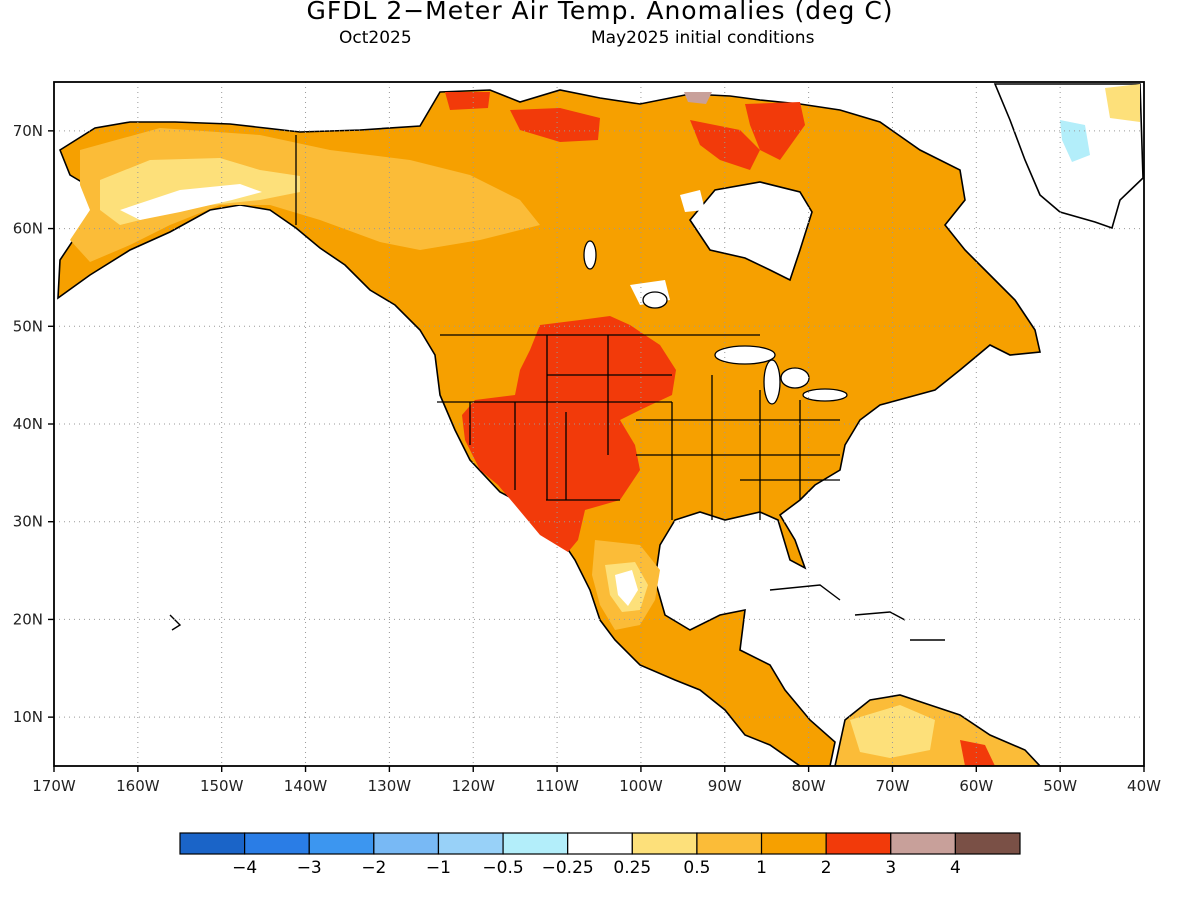  I want to click on mexico-neutral-patch, so click(626, 588).